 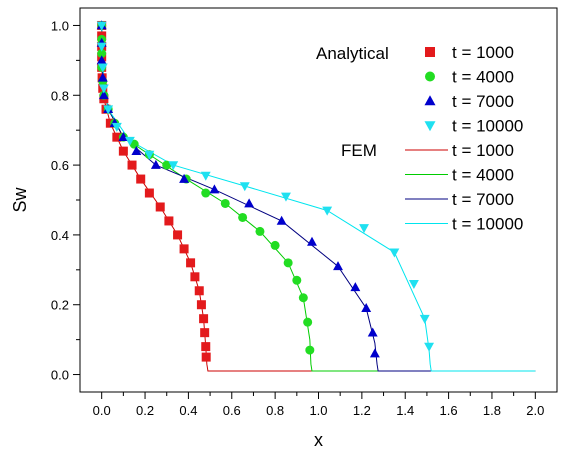 What do you see at coordinates (483, 77) in the screenshot?
I see `legend-label-analytical-1: t = 4000` at bounding box center [483, 77].